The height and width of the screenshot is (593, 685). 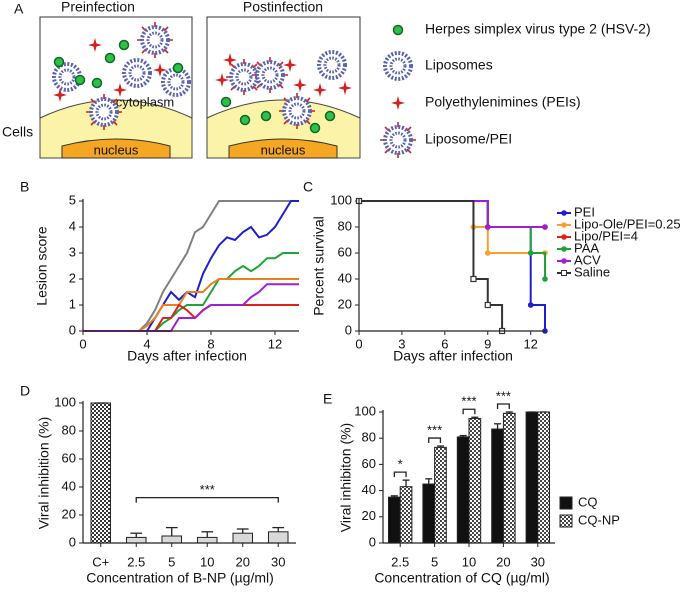 What do you see at coordinates (24, 187) in the screenshot?
I see `panel-letter: B` at bounding box center [24, 187].